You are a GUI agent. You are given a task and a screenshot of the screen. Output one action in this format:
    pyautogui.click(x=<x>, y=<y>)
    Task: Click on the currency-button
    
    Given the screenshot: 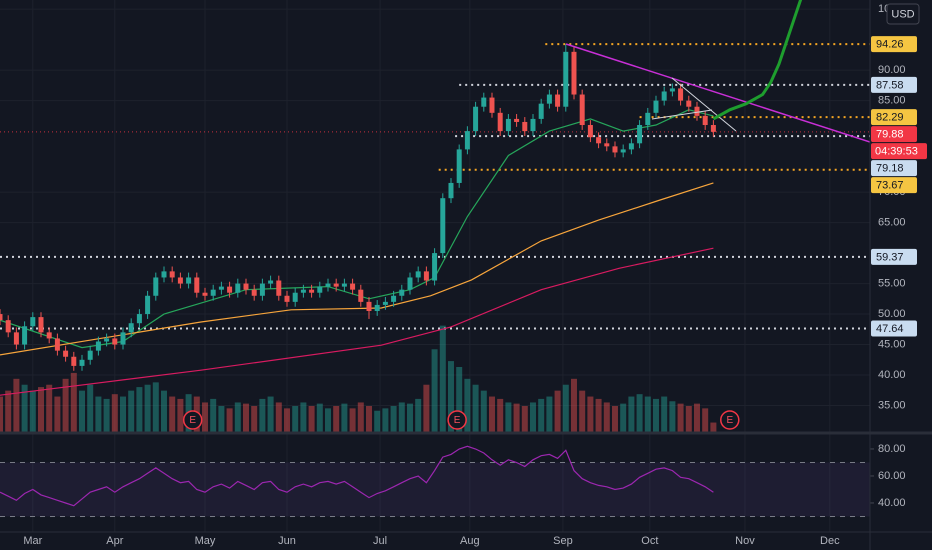 What is the action you would take?
    pyautogui.click(x=903, y=14)
    